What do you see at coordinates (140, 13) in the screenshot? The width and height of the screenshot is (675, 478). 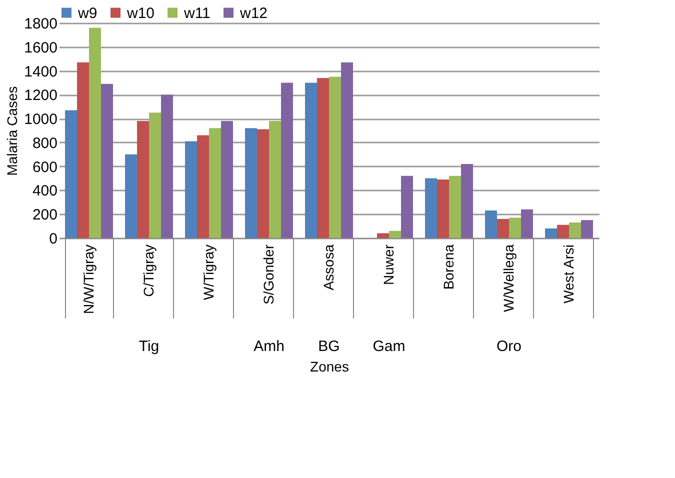 I see `legend-label: w10` at bounding box center [140, 13].